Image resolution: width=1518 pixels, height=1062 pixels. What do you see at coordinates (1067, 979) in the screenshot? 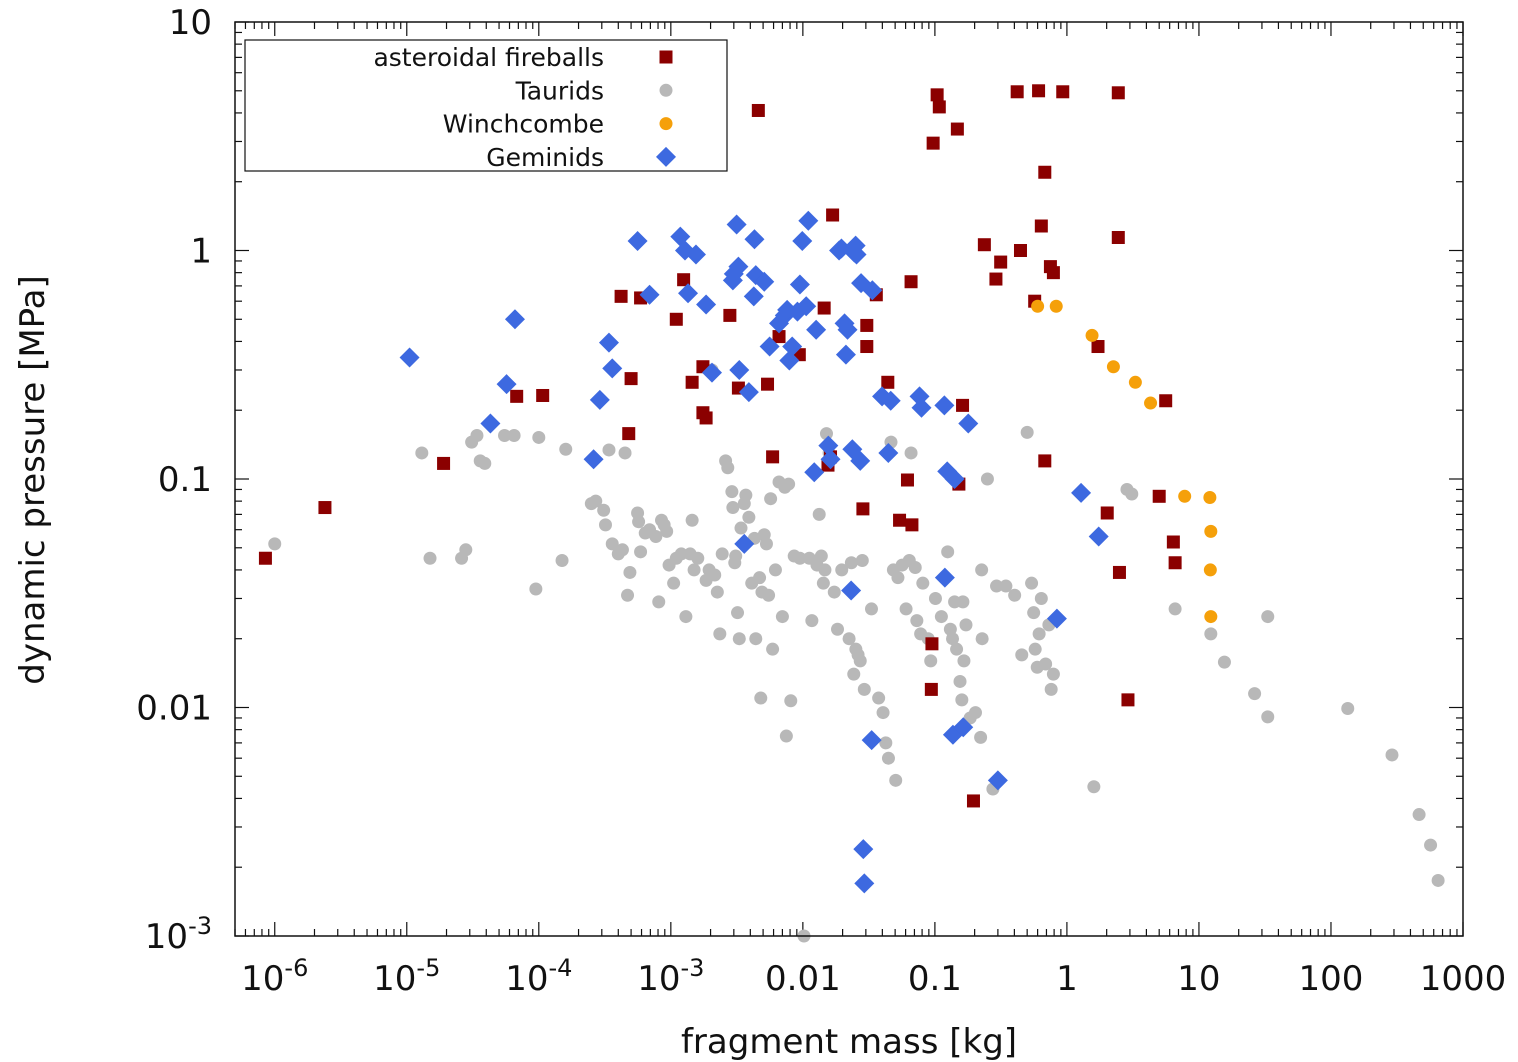
I see `x-tick-label: 1` at bounding box center [1067, 979].